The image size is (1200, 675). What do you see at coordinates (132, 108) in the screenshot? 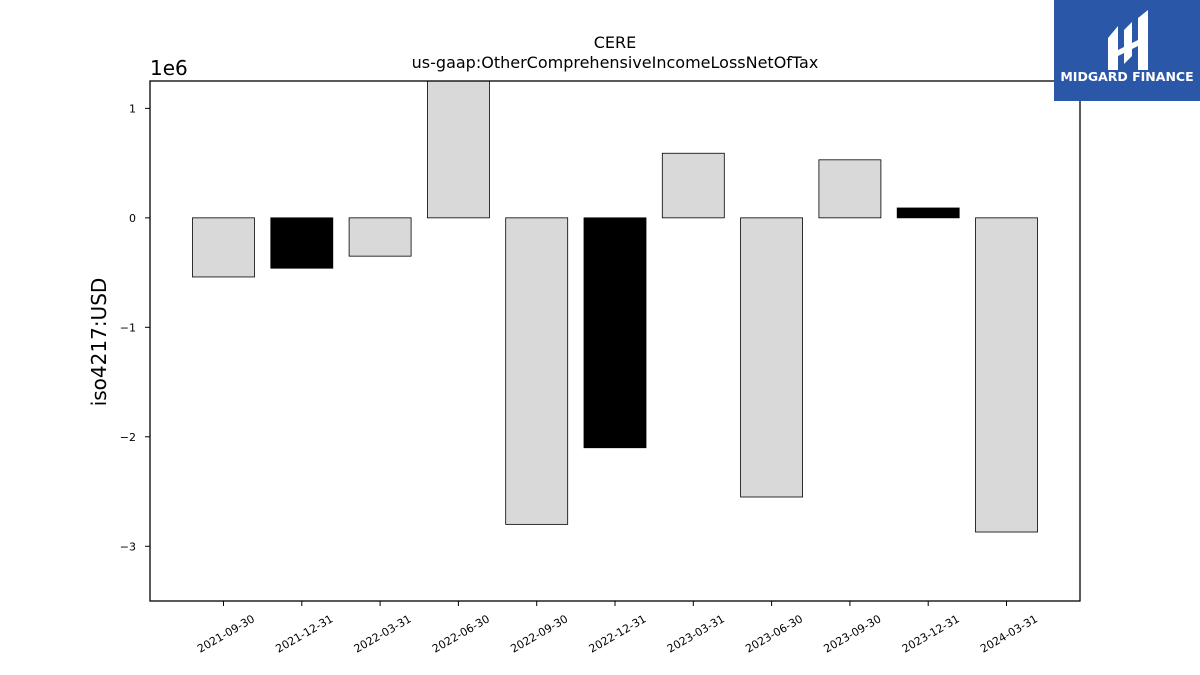
I see `y-tick-label: 1` at bounding box center [132, 108].